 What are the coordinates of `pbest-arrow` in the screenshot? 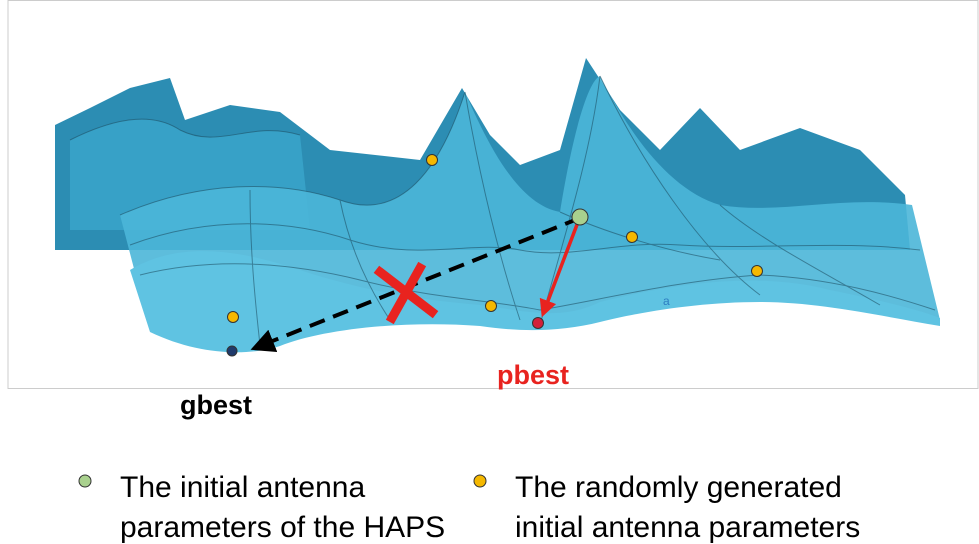 It's located at (559, 269).